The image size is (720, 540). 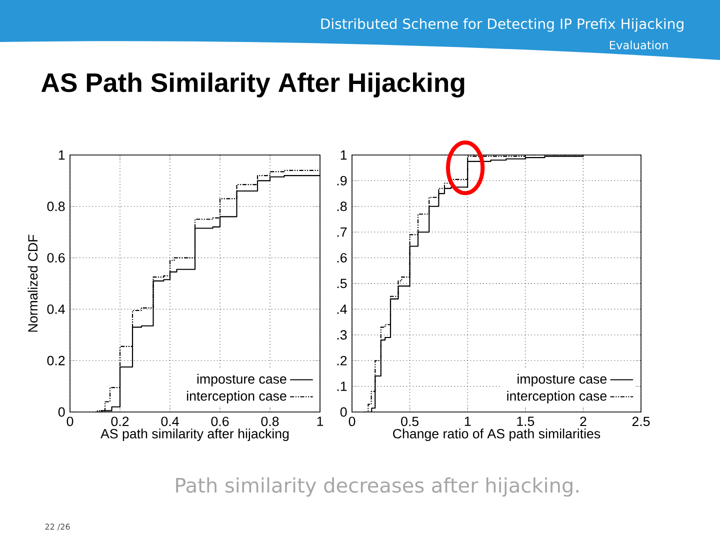 I want to click on x-tick-label: 1.5, so click(x=525, y=421).